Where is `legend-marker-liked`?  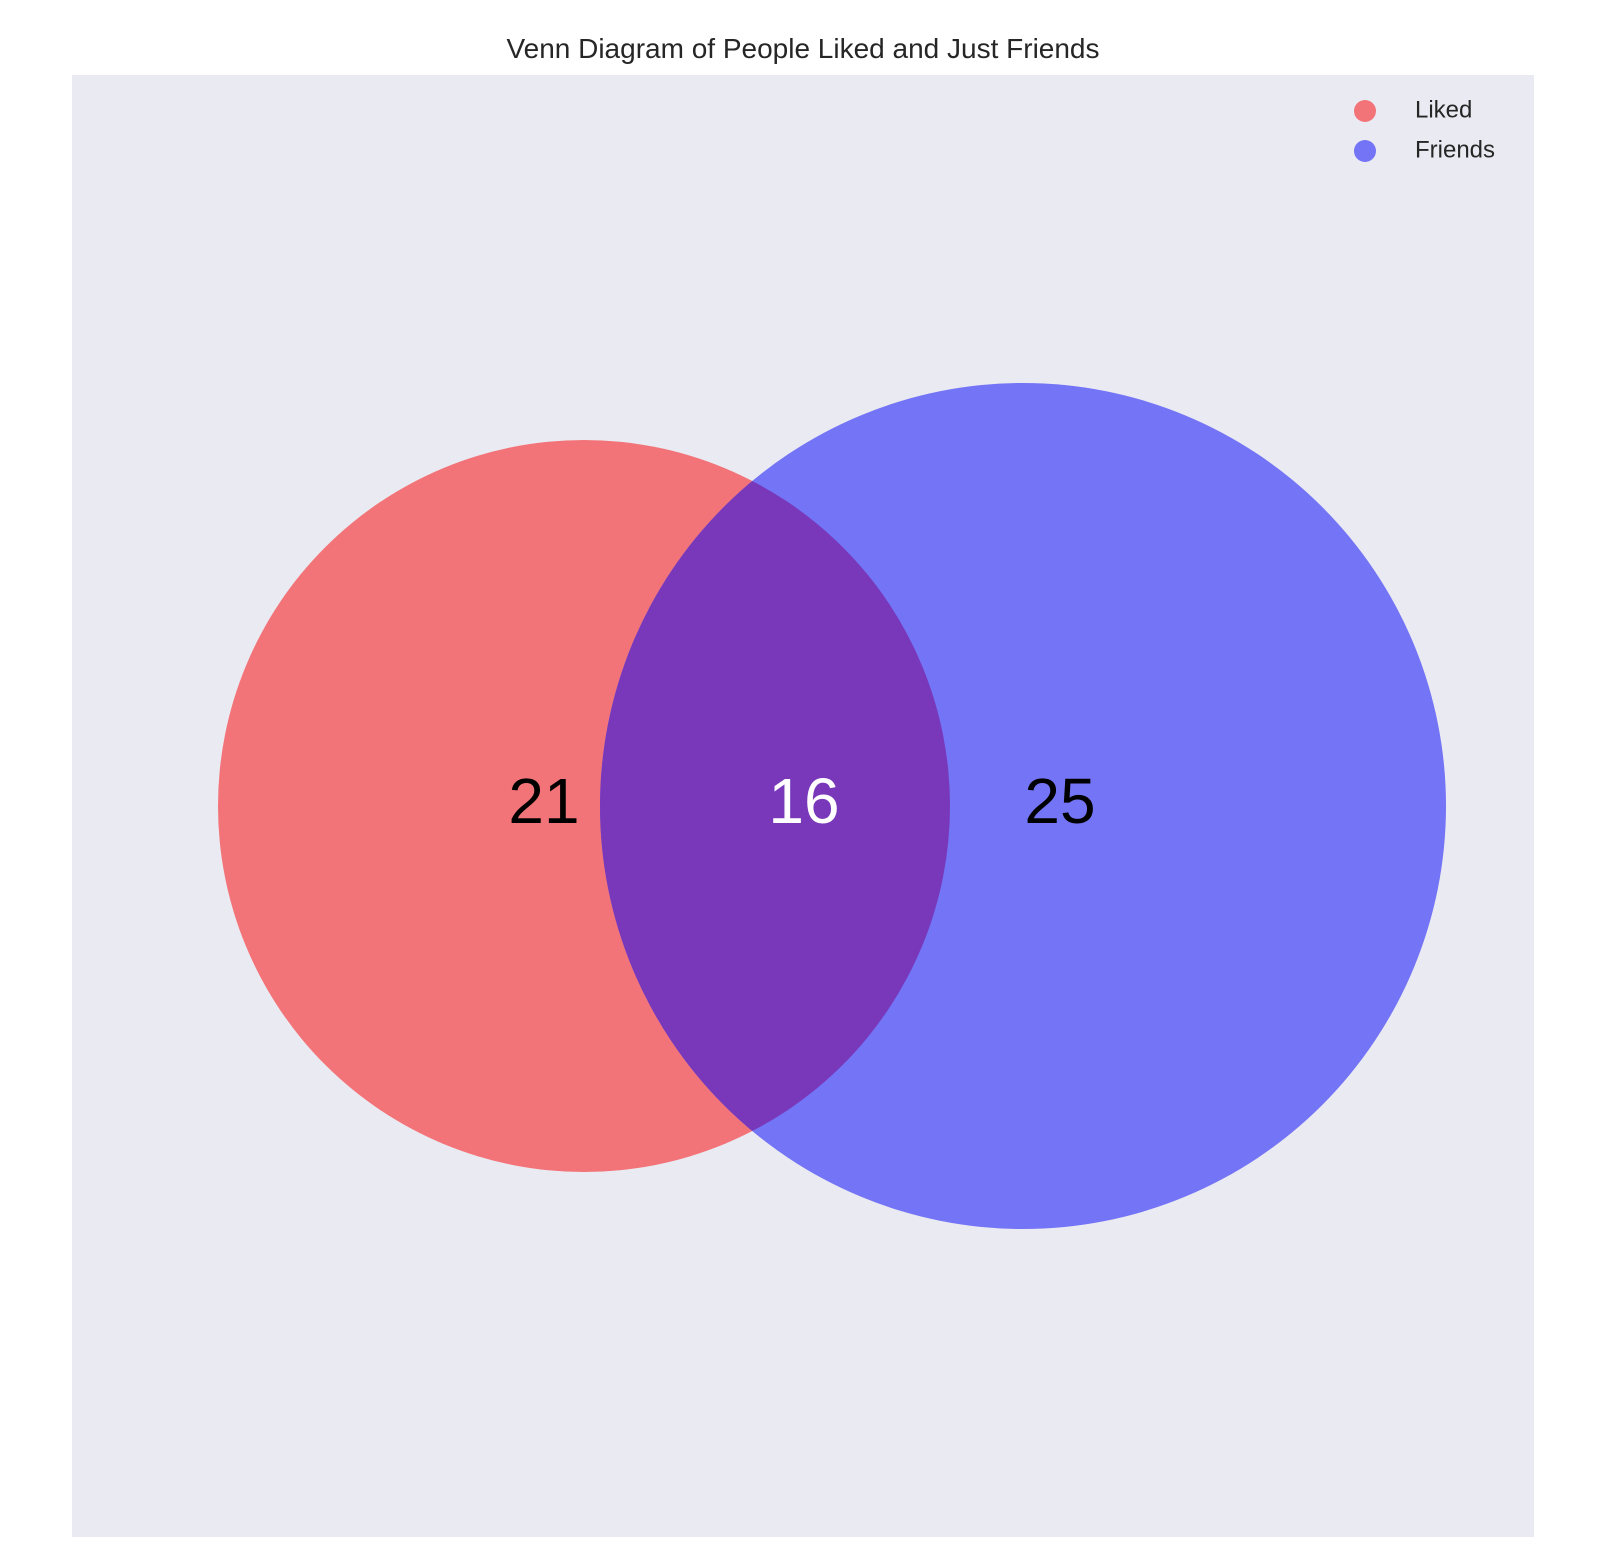 legend-marker-liked is located at coordinates (1365, 111).